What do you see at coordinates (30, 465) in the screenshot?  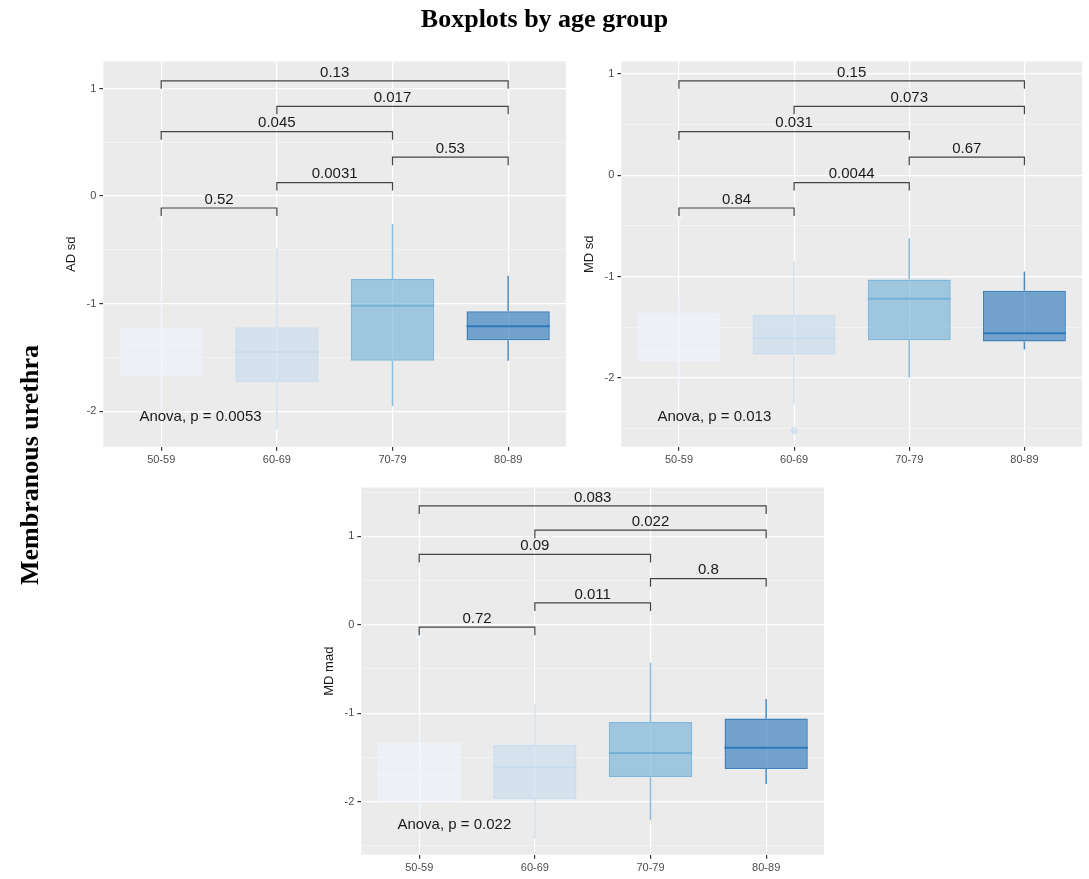 I see `text: Membranous urethra` at bounding box center [30, 465].